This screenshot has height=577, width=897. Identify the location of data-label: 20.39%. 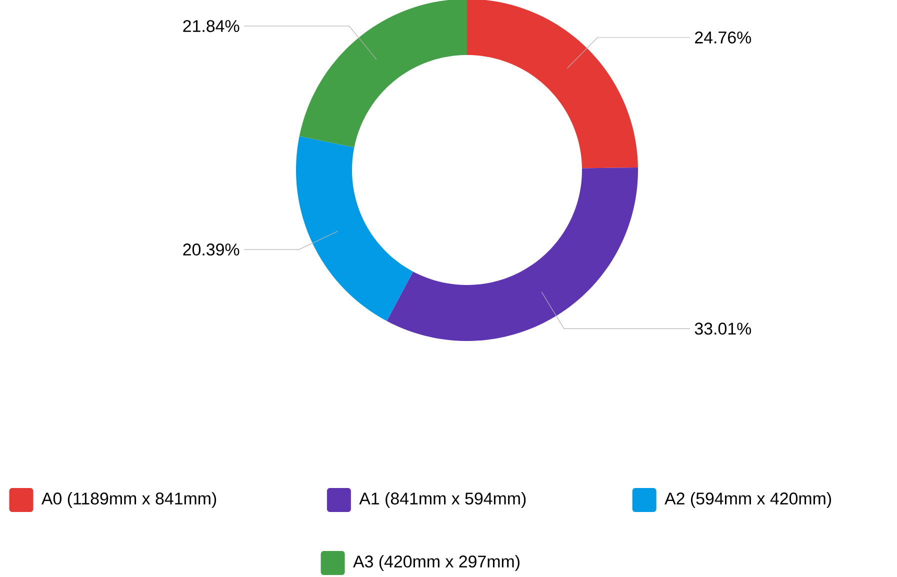
(211, 250).